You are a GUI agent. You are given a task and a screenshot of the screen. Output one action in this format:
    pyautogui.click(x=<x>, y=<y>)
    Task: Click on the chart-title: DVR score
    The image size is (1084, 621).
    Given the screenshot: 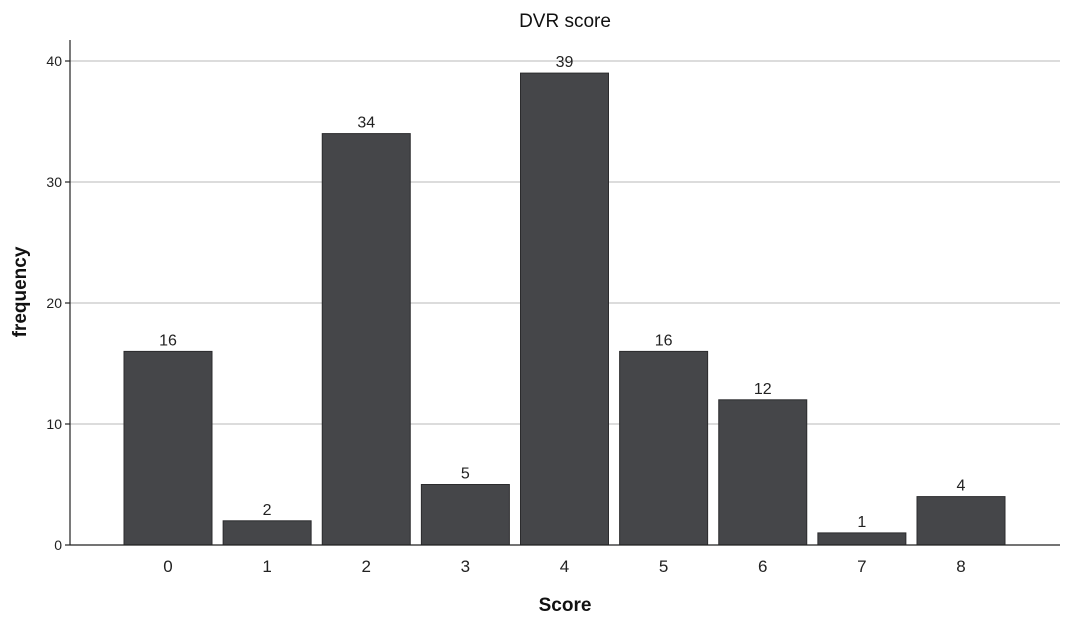 What is the action you would take?
    pyautogui.click(x=565, y=21)
    